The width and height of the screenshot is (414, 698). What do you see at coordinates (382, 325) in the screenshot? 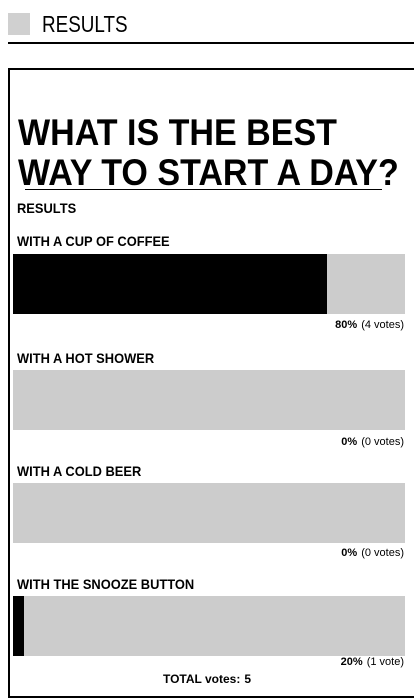
I see `option-votes: (4 votes)` at bounding box center [382, 325].